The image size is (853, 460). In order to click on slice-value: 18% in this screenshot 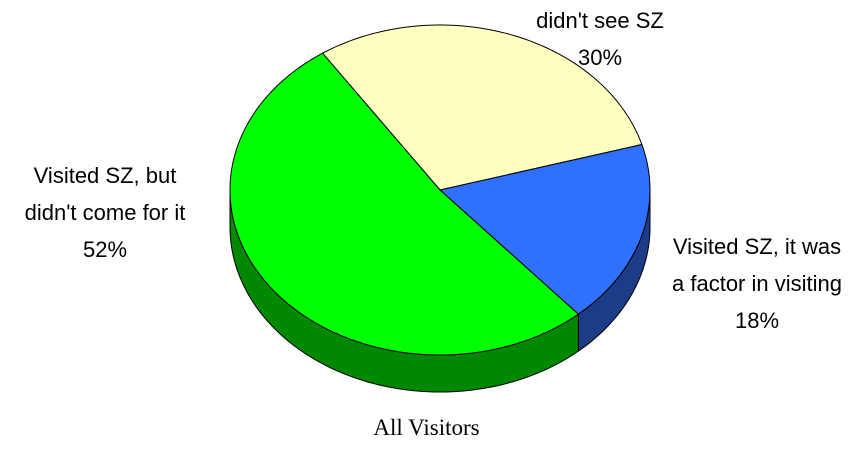, I will do `click(757, 320)`.